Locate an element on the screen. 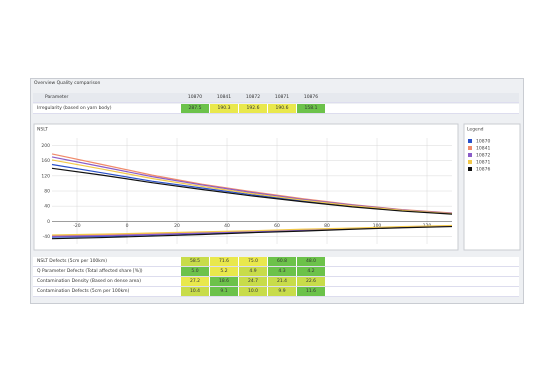  row-label: Irregularity (based on yarn body) is located at coordinates (74, 108).